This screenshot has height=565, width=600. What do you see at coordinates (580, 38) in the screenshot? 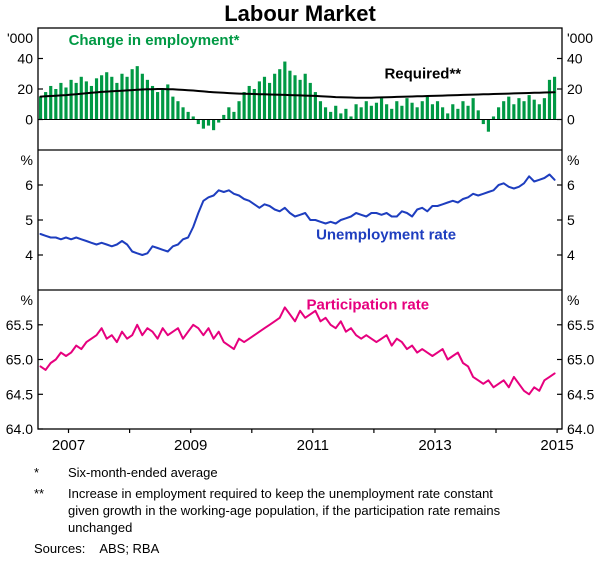
I see `axis-unit-label-right: '000` at bounding box center [580, 38].